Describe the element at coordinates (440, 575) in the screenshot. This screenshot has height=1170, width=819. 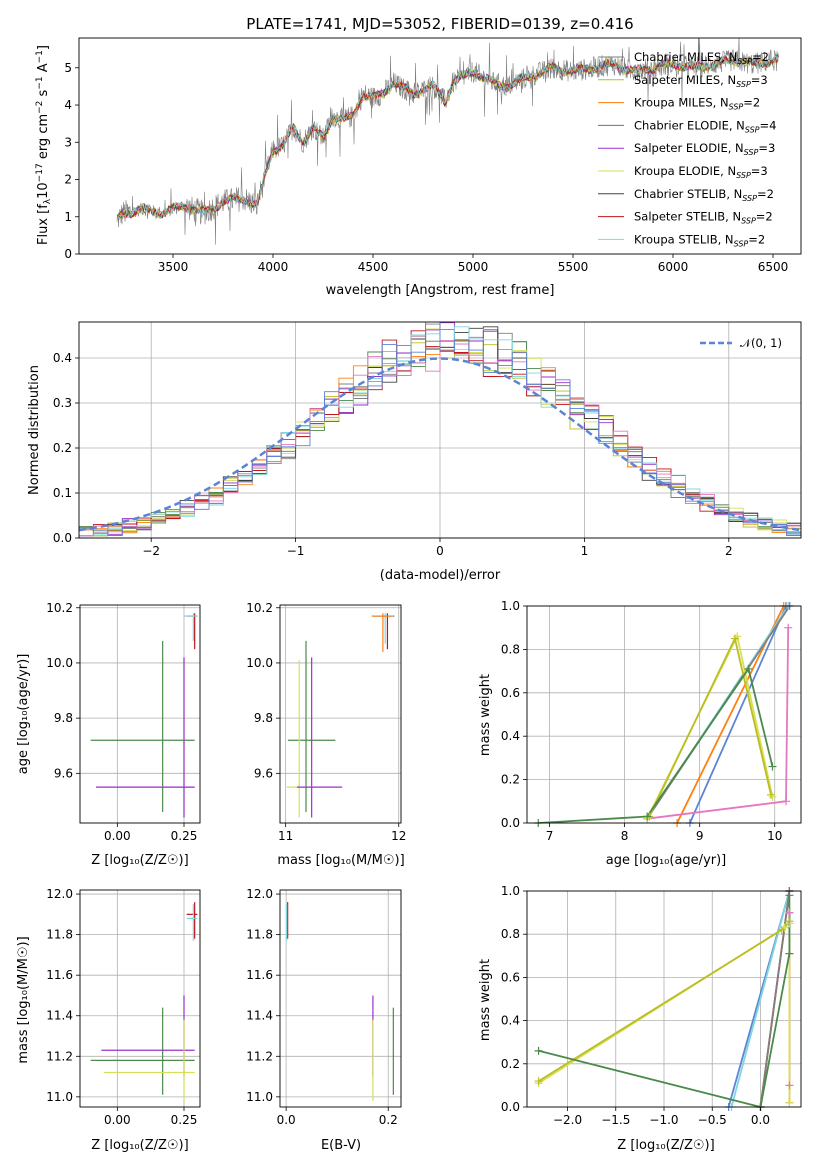
I see `histogram-xlabel: (data-model)/error` at that location.